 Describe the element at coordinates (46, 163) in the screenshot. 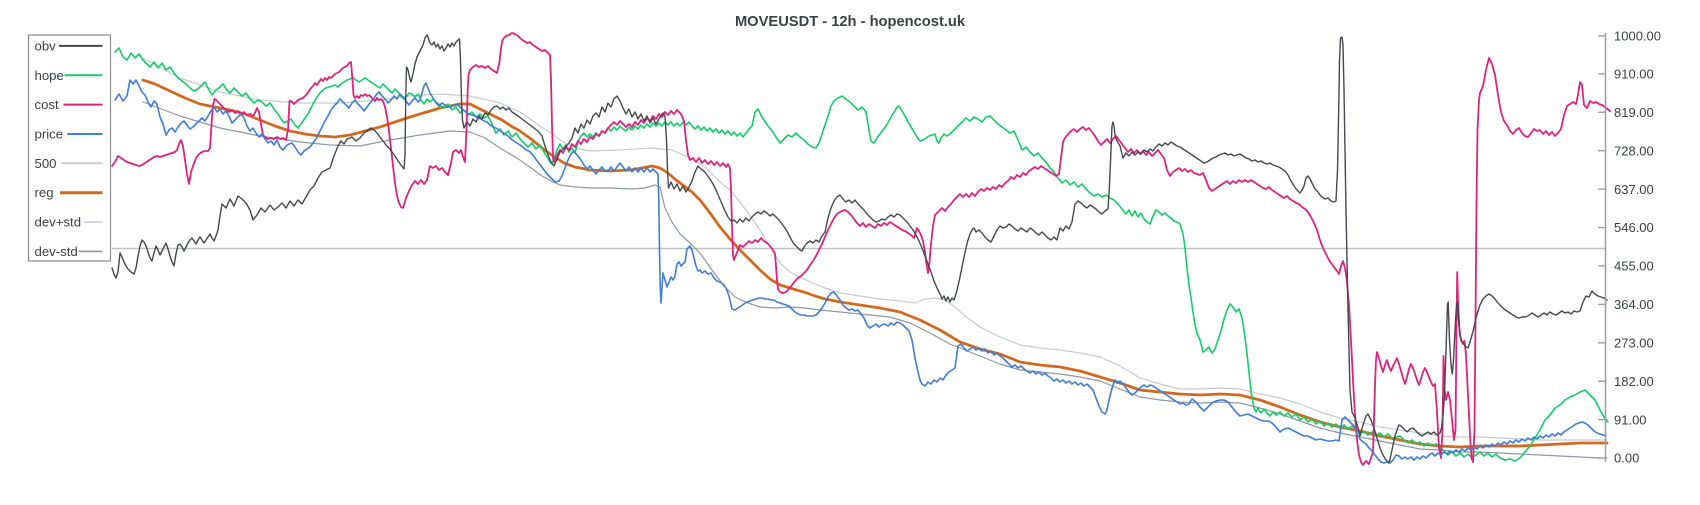

I see `svg-text: 500` at that location.